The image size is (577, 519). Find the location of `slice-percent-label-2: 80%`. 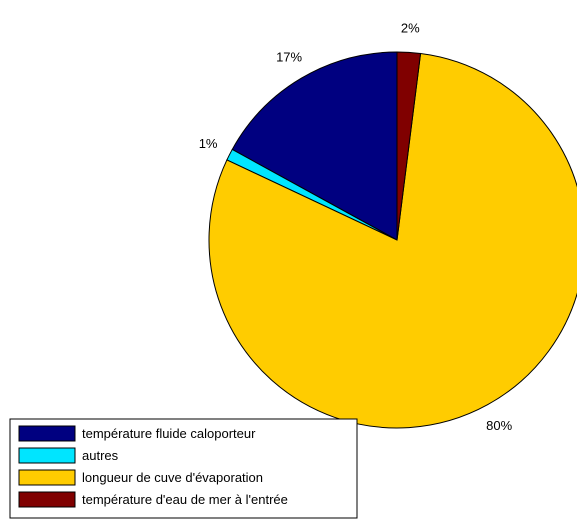

slice-percent-label-2: 80% is located at coordinates (499, 425).